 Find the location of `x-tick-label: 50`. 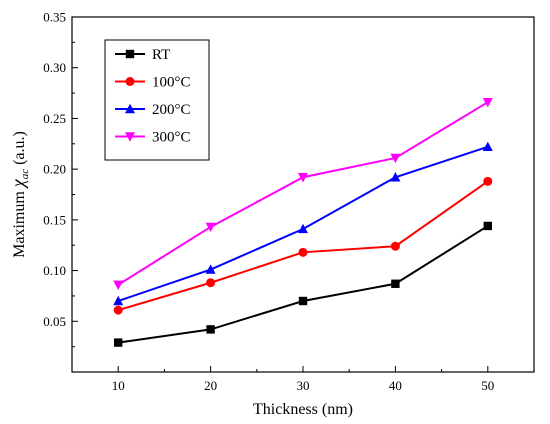

x-tick-label: 50 is located at coordinates (487, 385).